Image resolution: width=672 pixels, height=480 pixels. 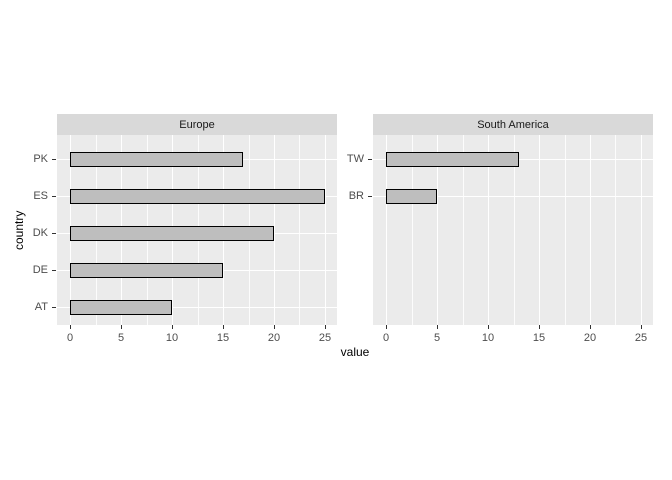 I want to click on facet-strip: Europe, so click(x=197, y=124).